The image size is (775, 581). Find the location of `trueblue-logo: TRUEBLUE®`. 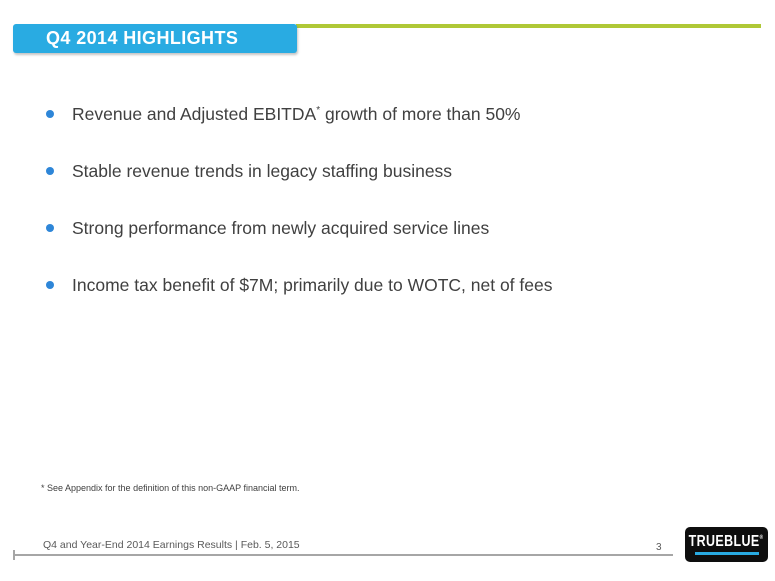

trueblue-logo: TRUEBLUE® is located at coordinates (726, 544).